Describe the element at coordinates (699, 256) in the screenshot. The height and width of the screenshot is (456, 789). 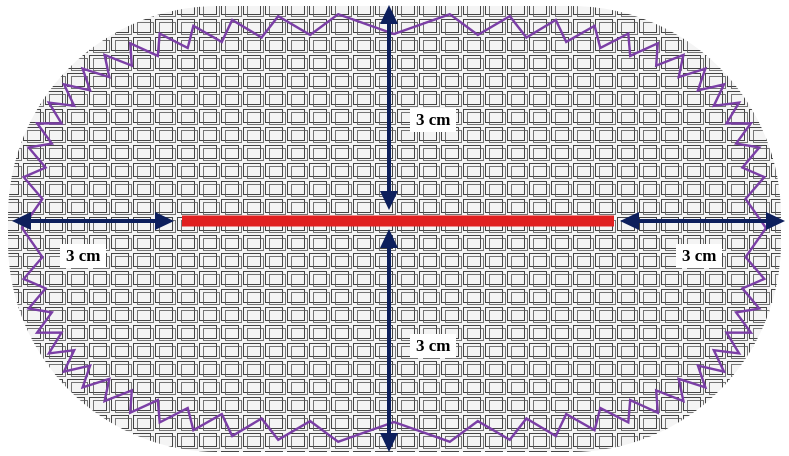
I see `label-right: 3 cm` at that location.